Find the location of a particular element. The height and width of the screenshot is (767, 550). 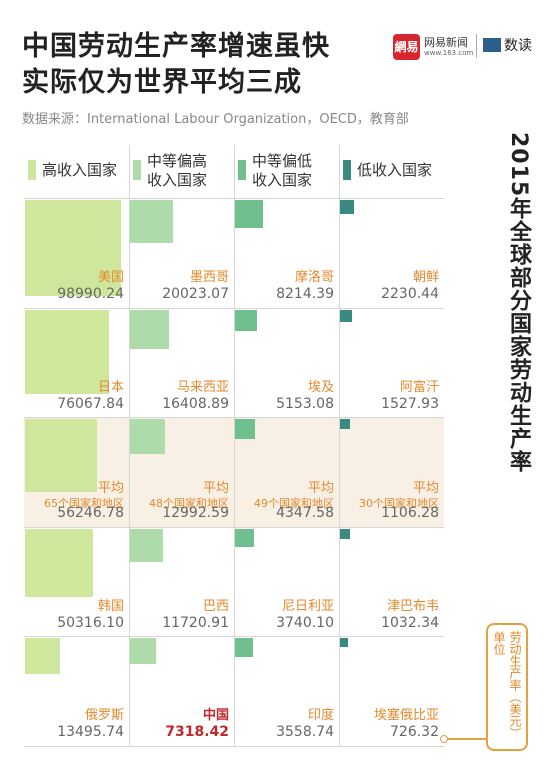

value-label: 98990.24 is located at coordinates (90, 294).